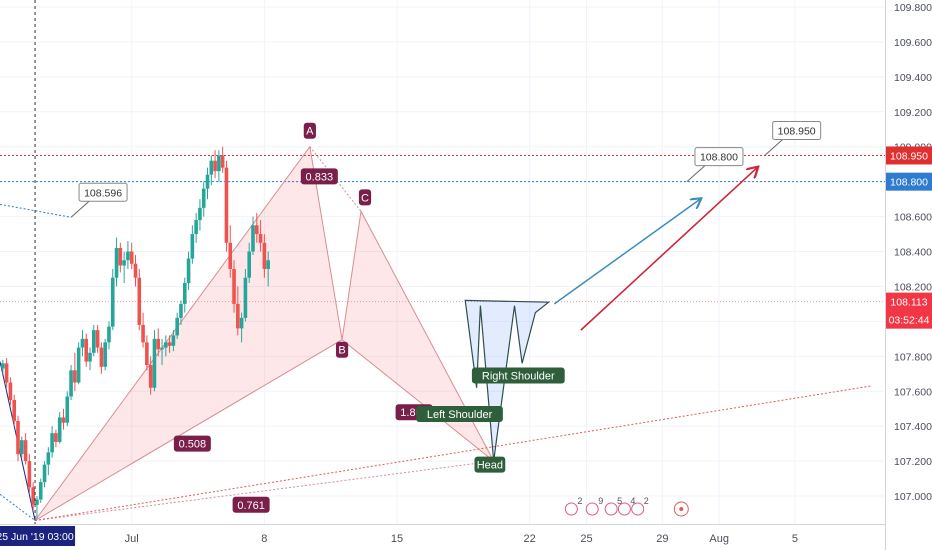 The height and width of the screenshot is (550, 932). Describe the element at coordinates (909, 321) in the screenshot. I see `countdown-text: 03:52:44` at that location.